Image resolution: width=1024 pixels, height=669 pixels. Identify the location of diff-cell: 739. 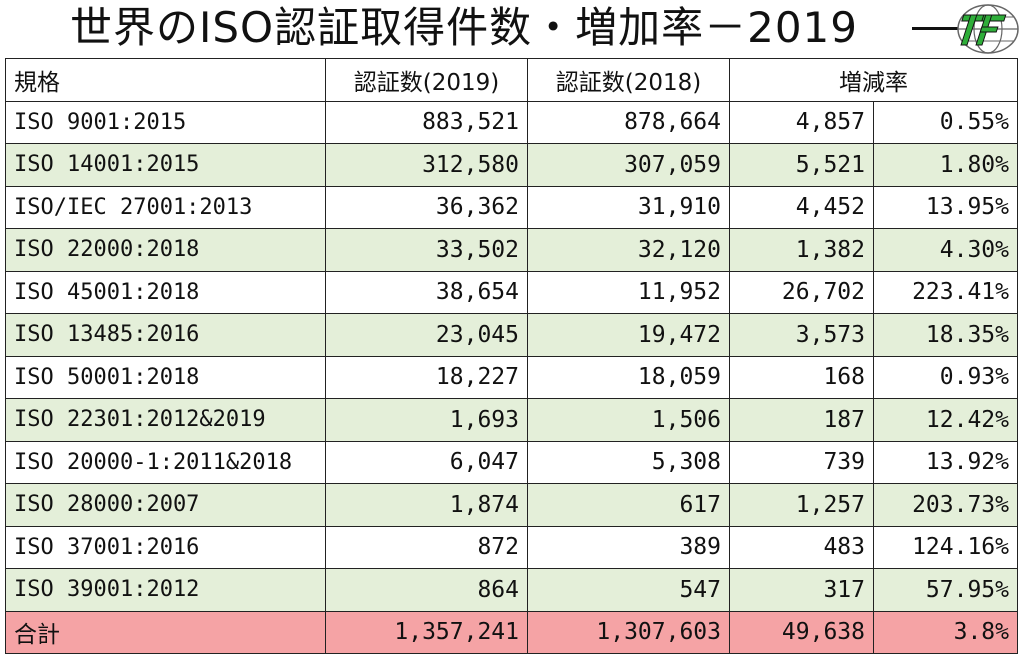
(801, 462).